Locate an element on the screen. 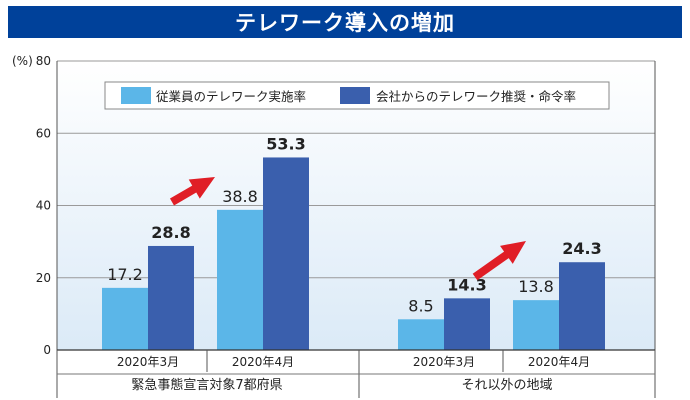 The image size is (690, 400). y-tick-label: 0 is located at coordinates (47, 350).